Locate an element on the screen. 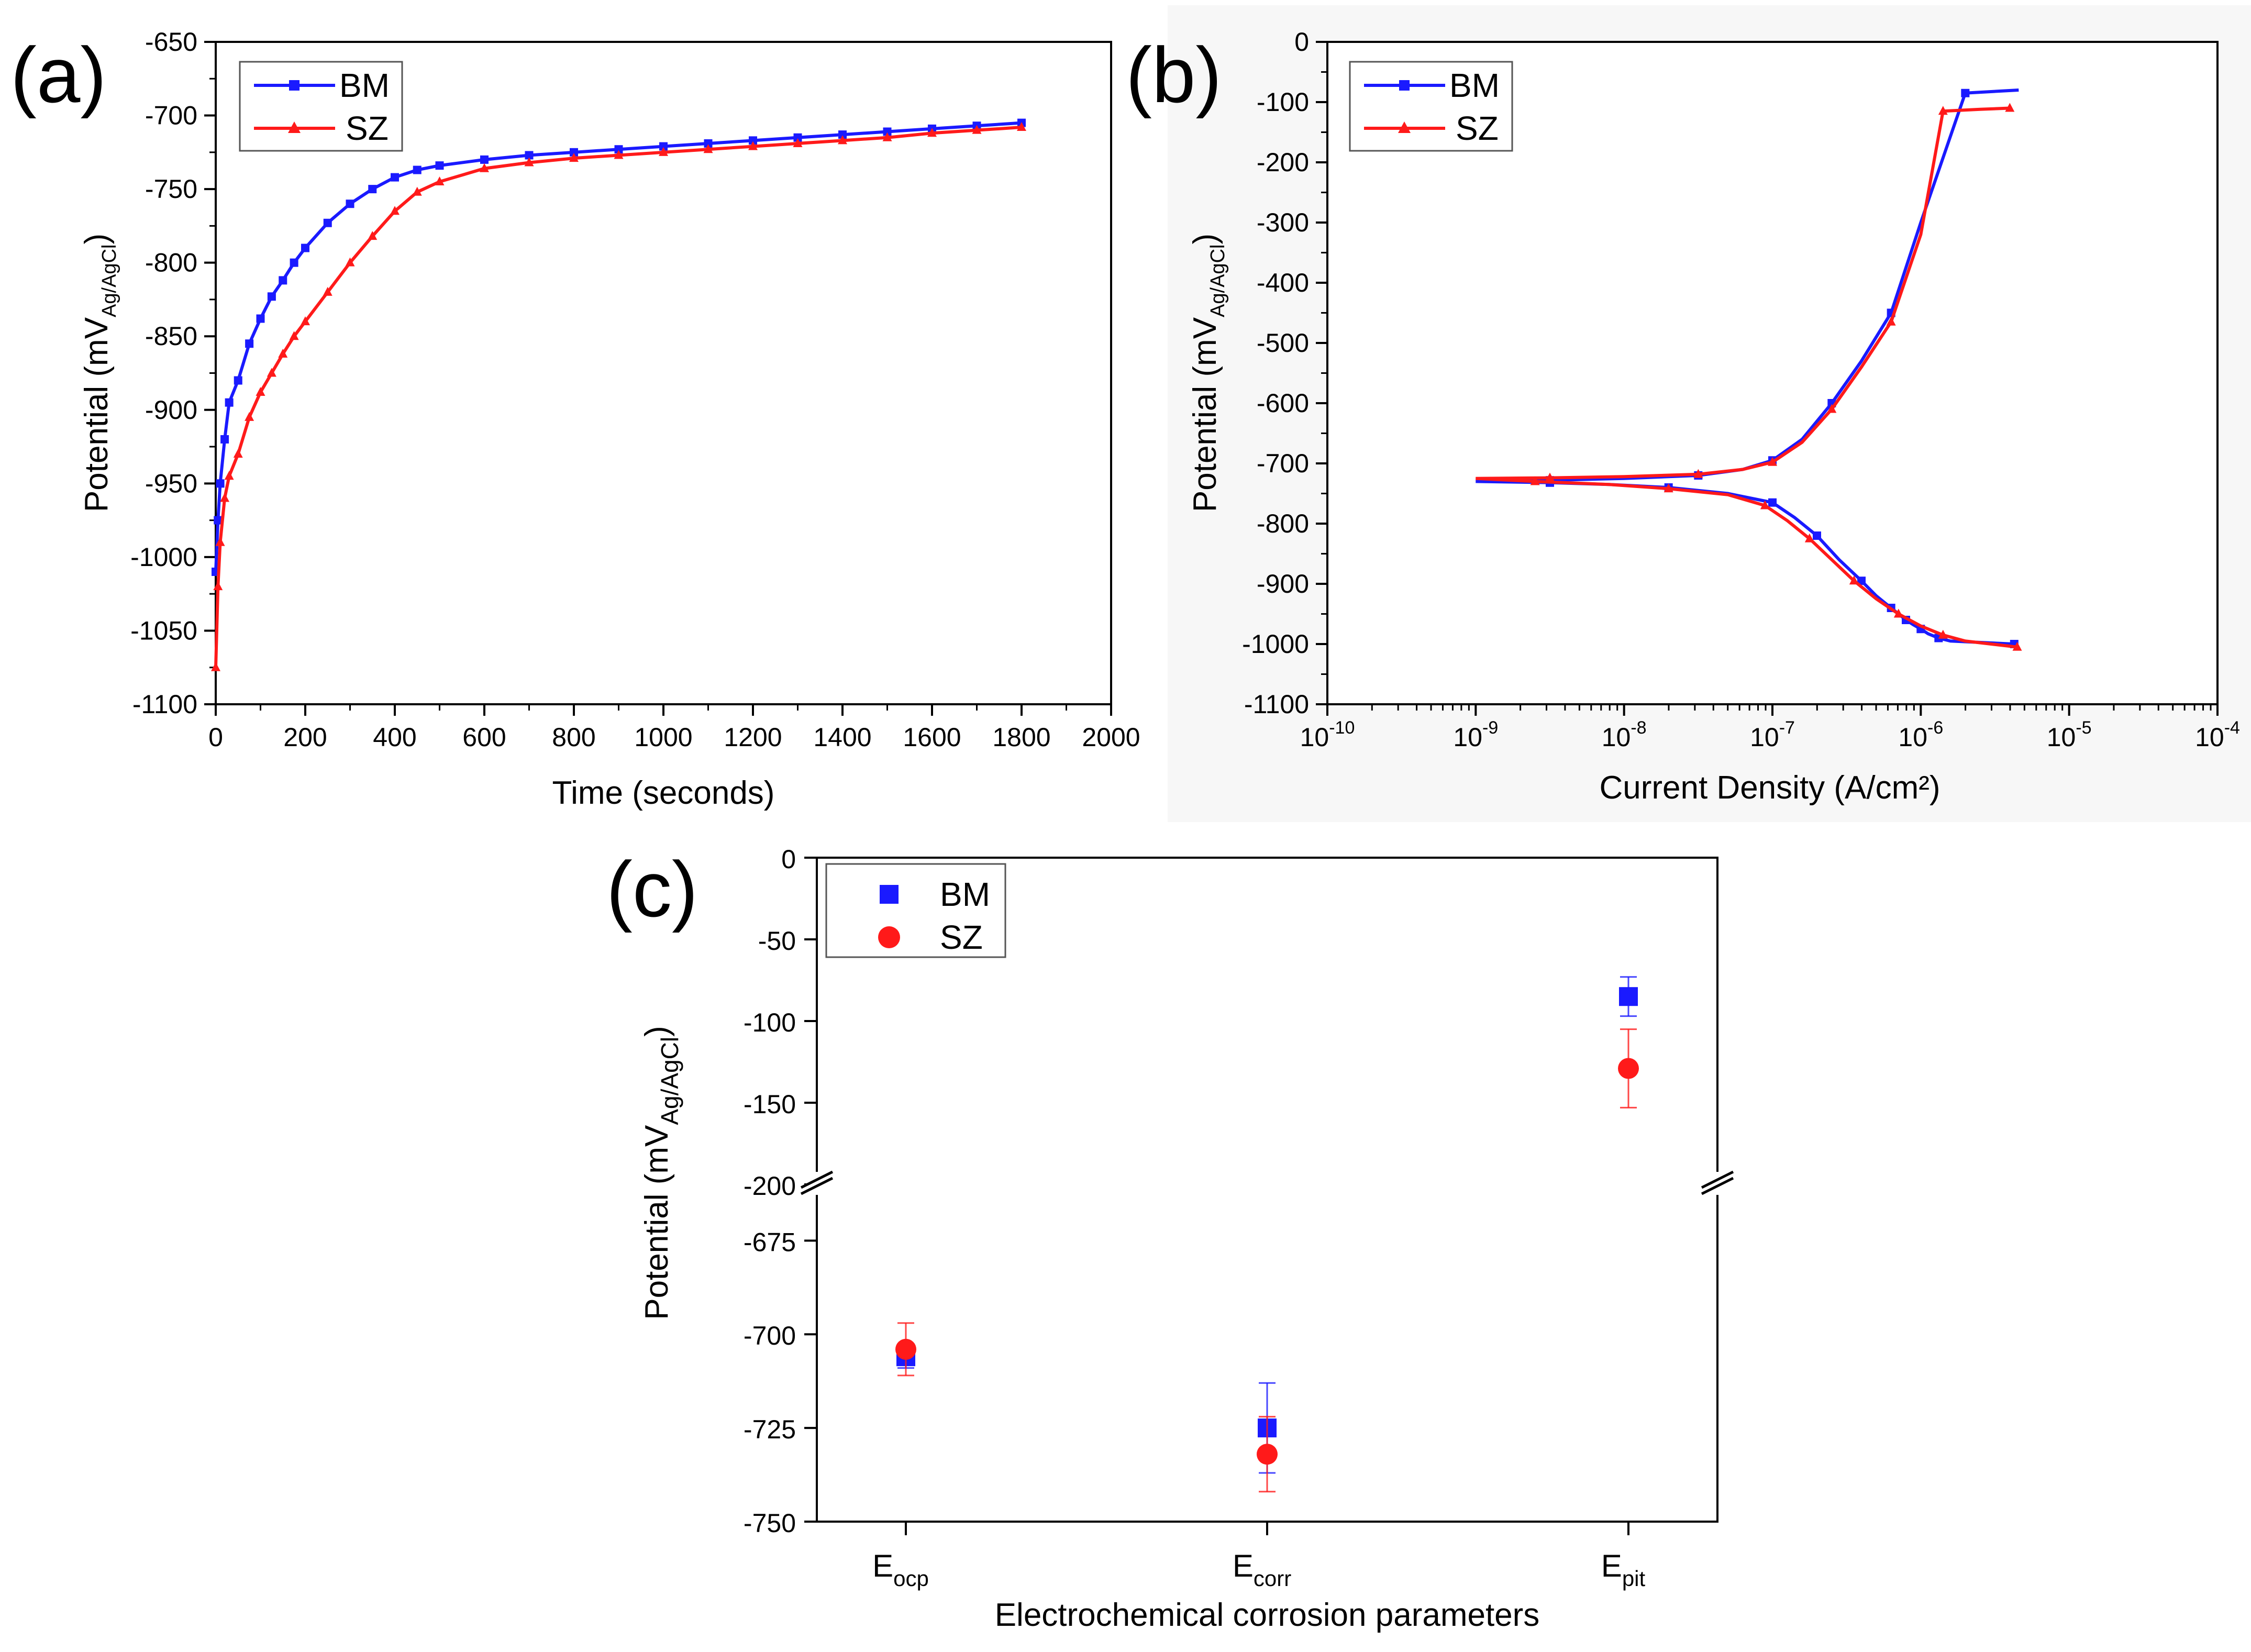  panel-a-x-ticks: 0 200 400 600 800 1000 1200 1400 1600 1800 2000 is located at coordinates (674, 728).